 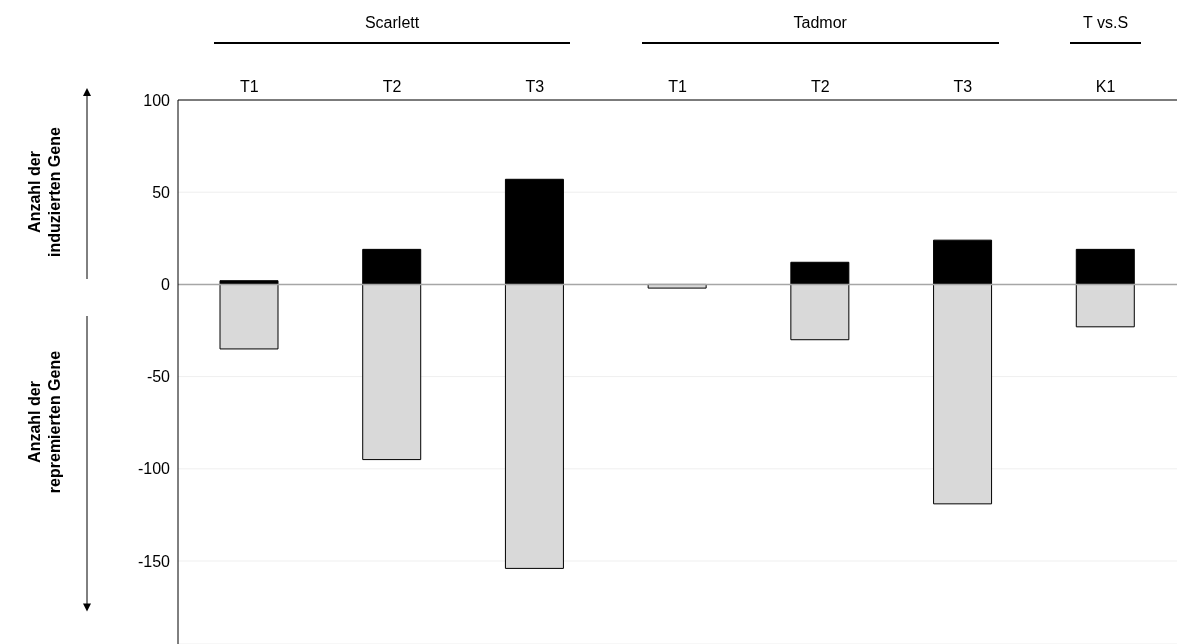 I want to click on y-tick-label: -100, so click(x=154, y=469).